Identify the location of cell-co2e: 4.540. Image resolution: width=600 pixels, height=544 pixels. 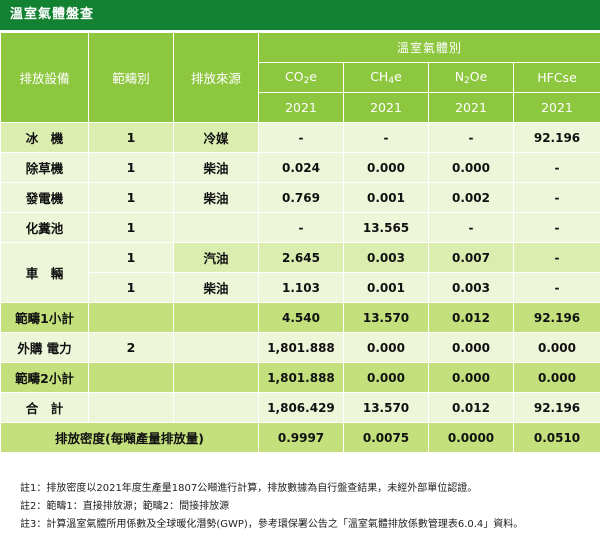
(301, 317).